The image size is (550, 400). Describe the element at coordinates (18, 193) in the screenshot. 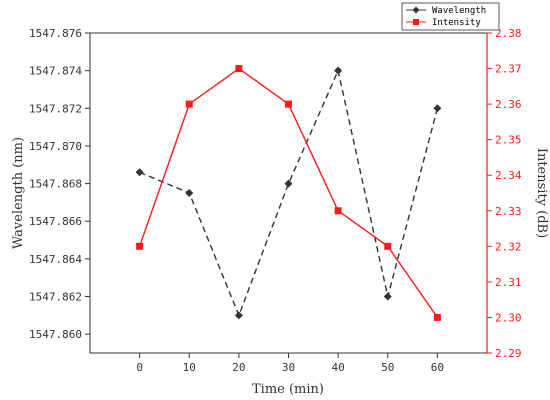

I see `left-y-axis-title: Wavelength (nm)` at that location.